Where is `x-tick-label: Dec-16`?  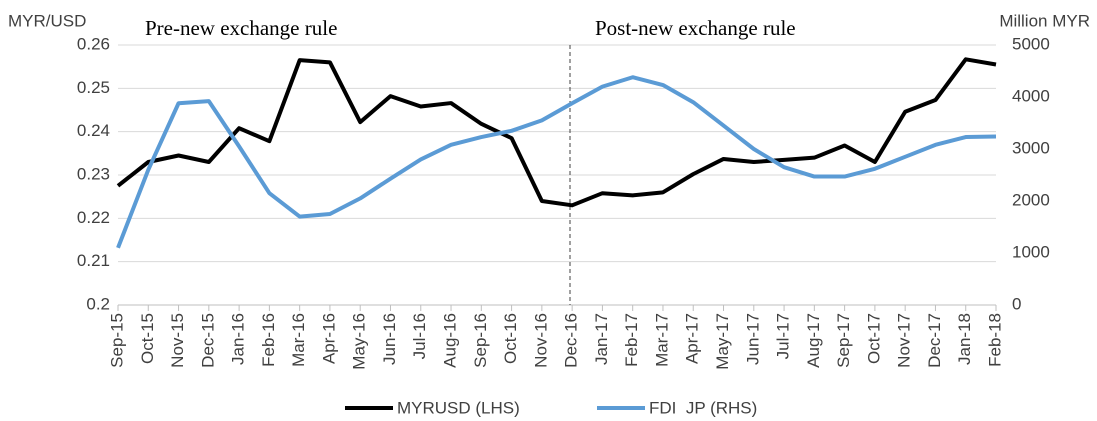
x-tick-label: Dec-16 is located at coordinates (571, 340).